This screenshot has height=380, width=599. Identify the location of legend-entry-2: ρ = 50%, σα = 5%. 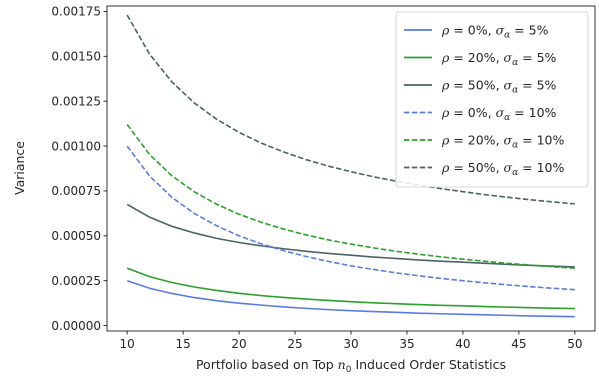
(499, 87).